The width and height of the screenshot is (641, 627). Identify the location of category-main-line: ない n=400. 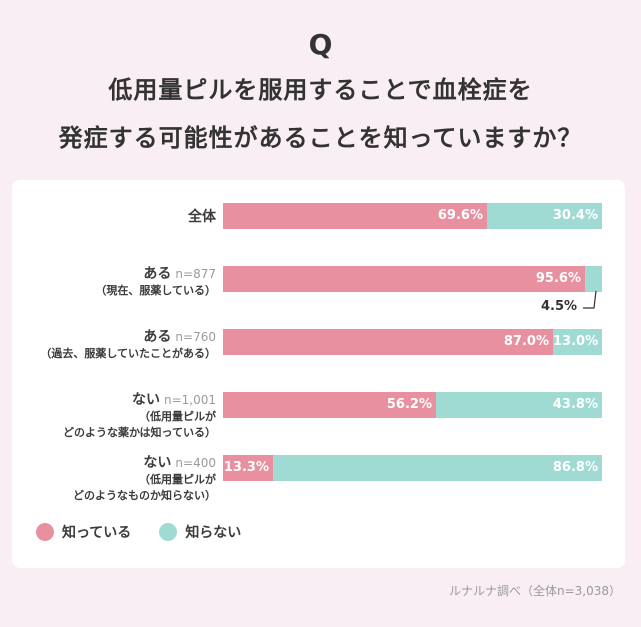
(144, 462).